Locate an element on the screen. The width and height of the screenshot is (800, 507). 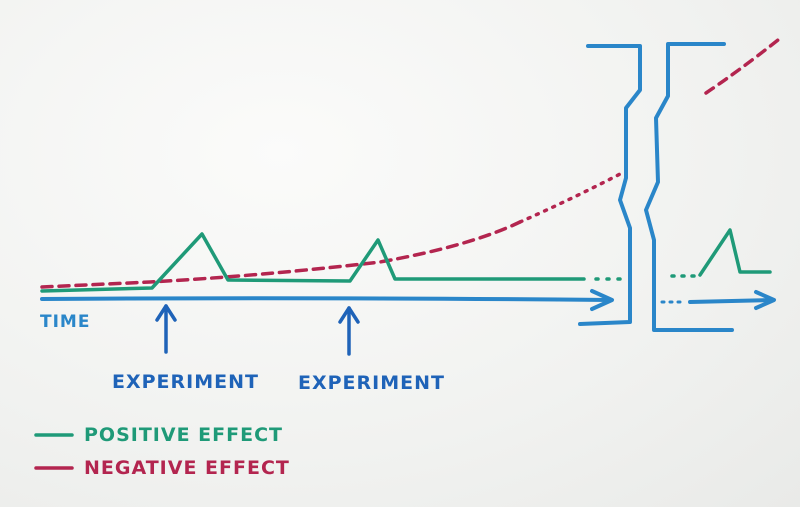
time-label: TIME is located at coordinates (65, 322).